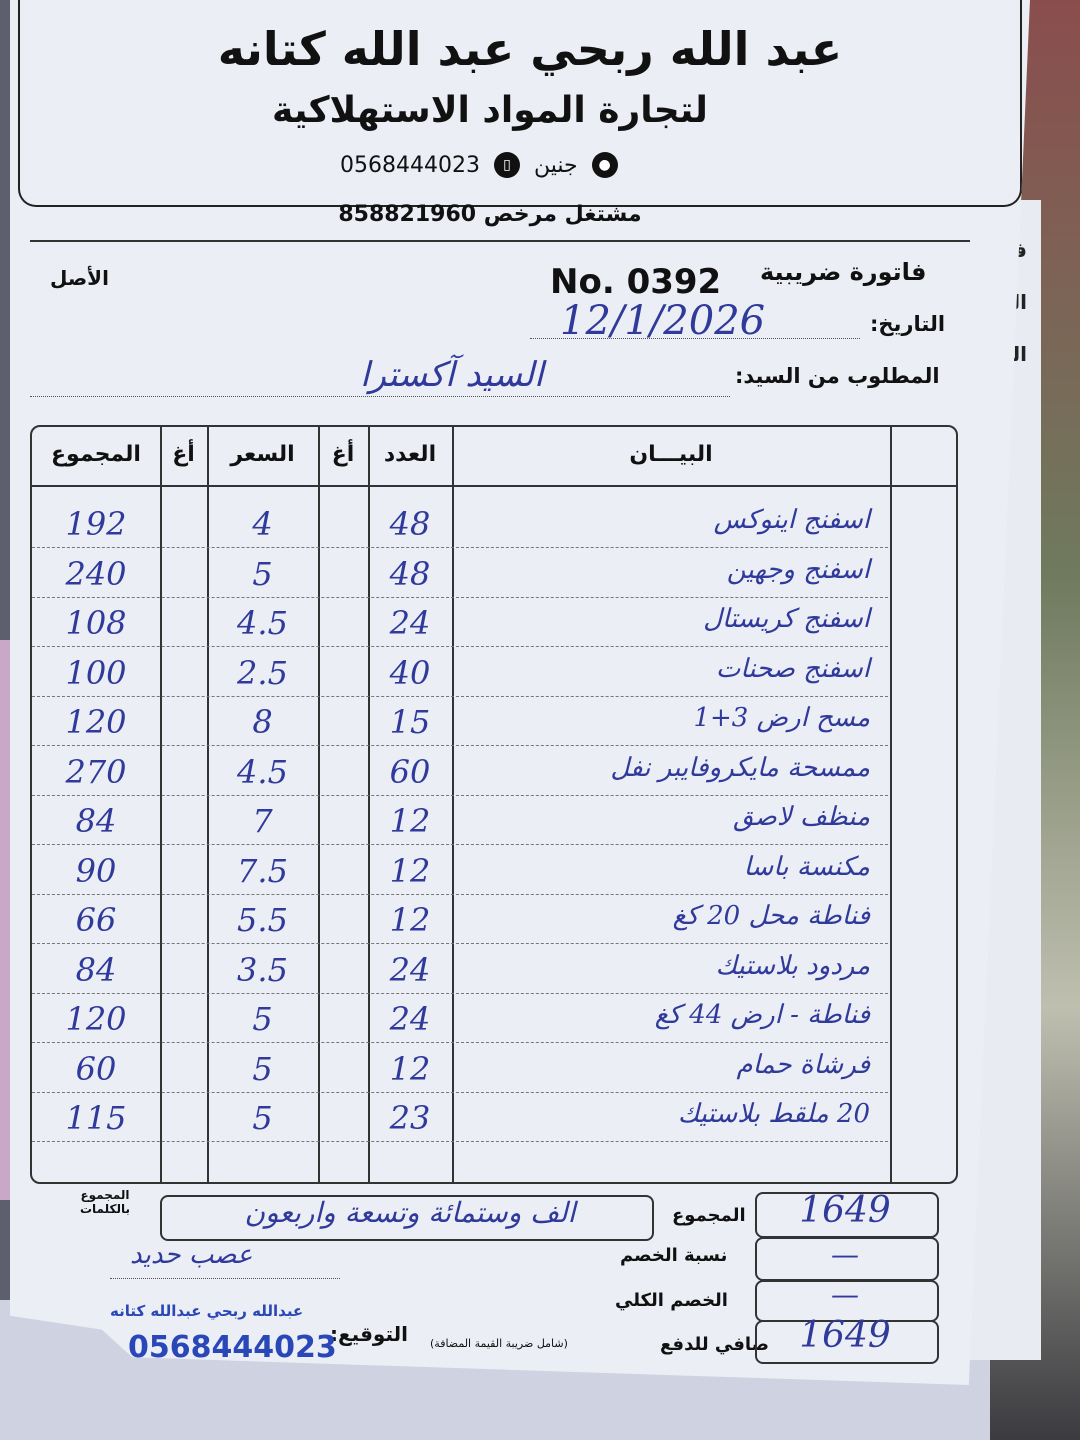 This screenshot has height=1440, width=1080. Describe the element at coordinates (695, 338) in the screenshot. I see `date-dotted-line` at that location.